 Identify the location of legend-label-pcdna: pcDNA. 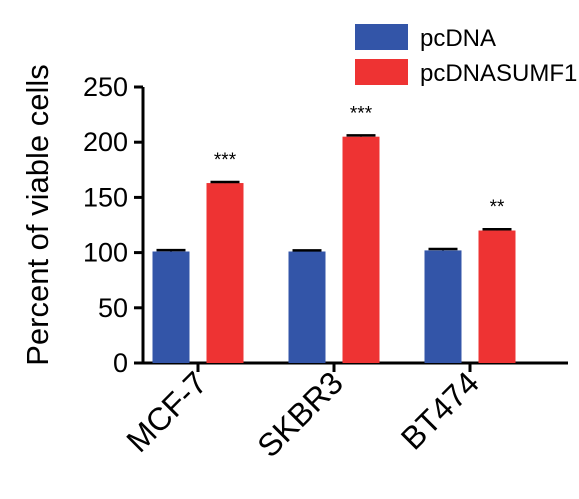
(458, 38).